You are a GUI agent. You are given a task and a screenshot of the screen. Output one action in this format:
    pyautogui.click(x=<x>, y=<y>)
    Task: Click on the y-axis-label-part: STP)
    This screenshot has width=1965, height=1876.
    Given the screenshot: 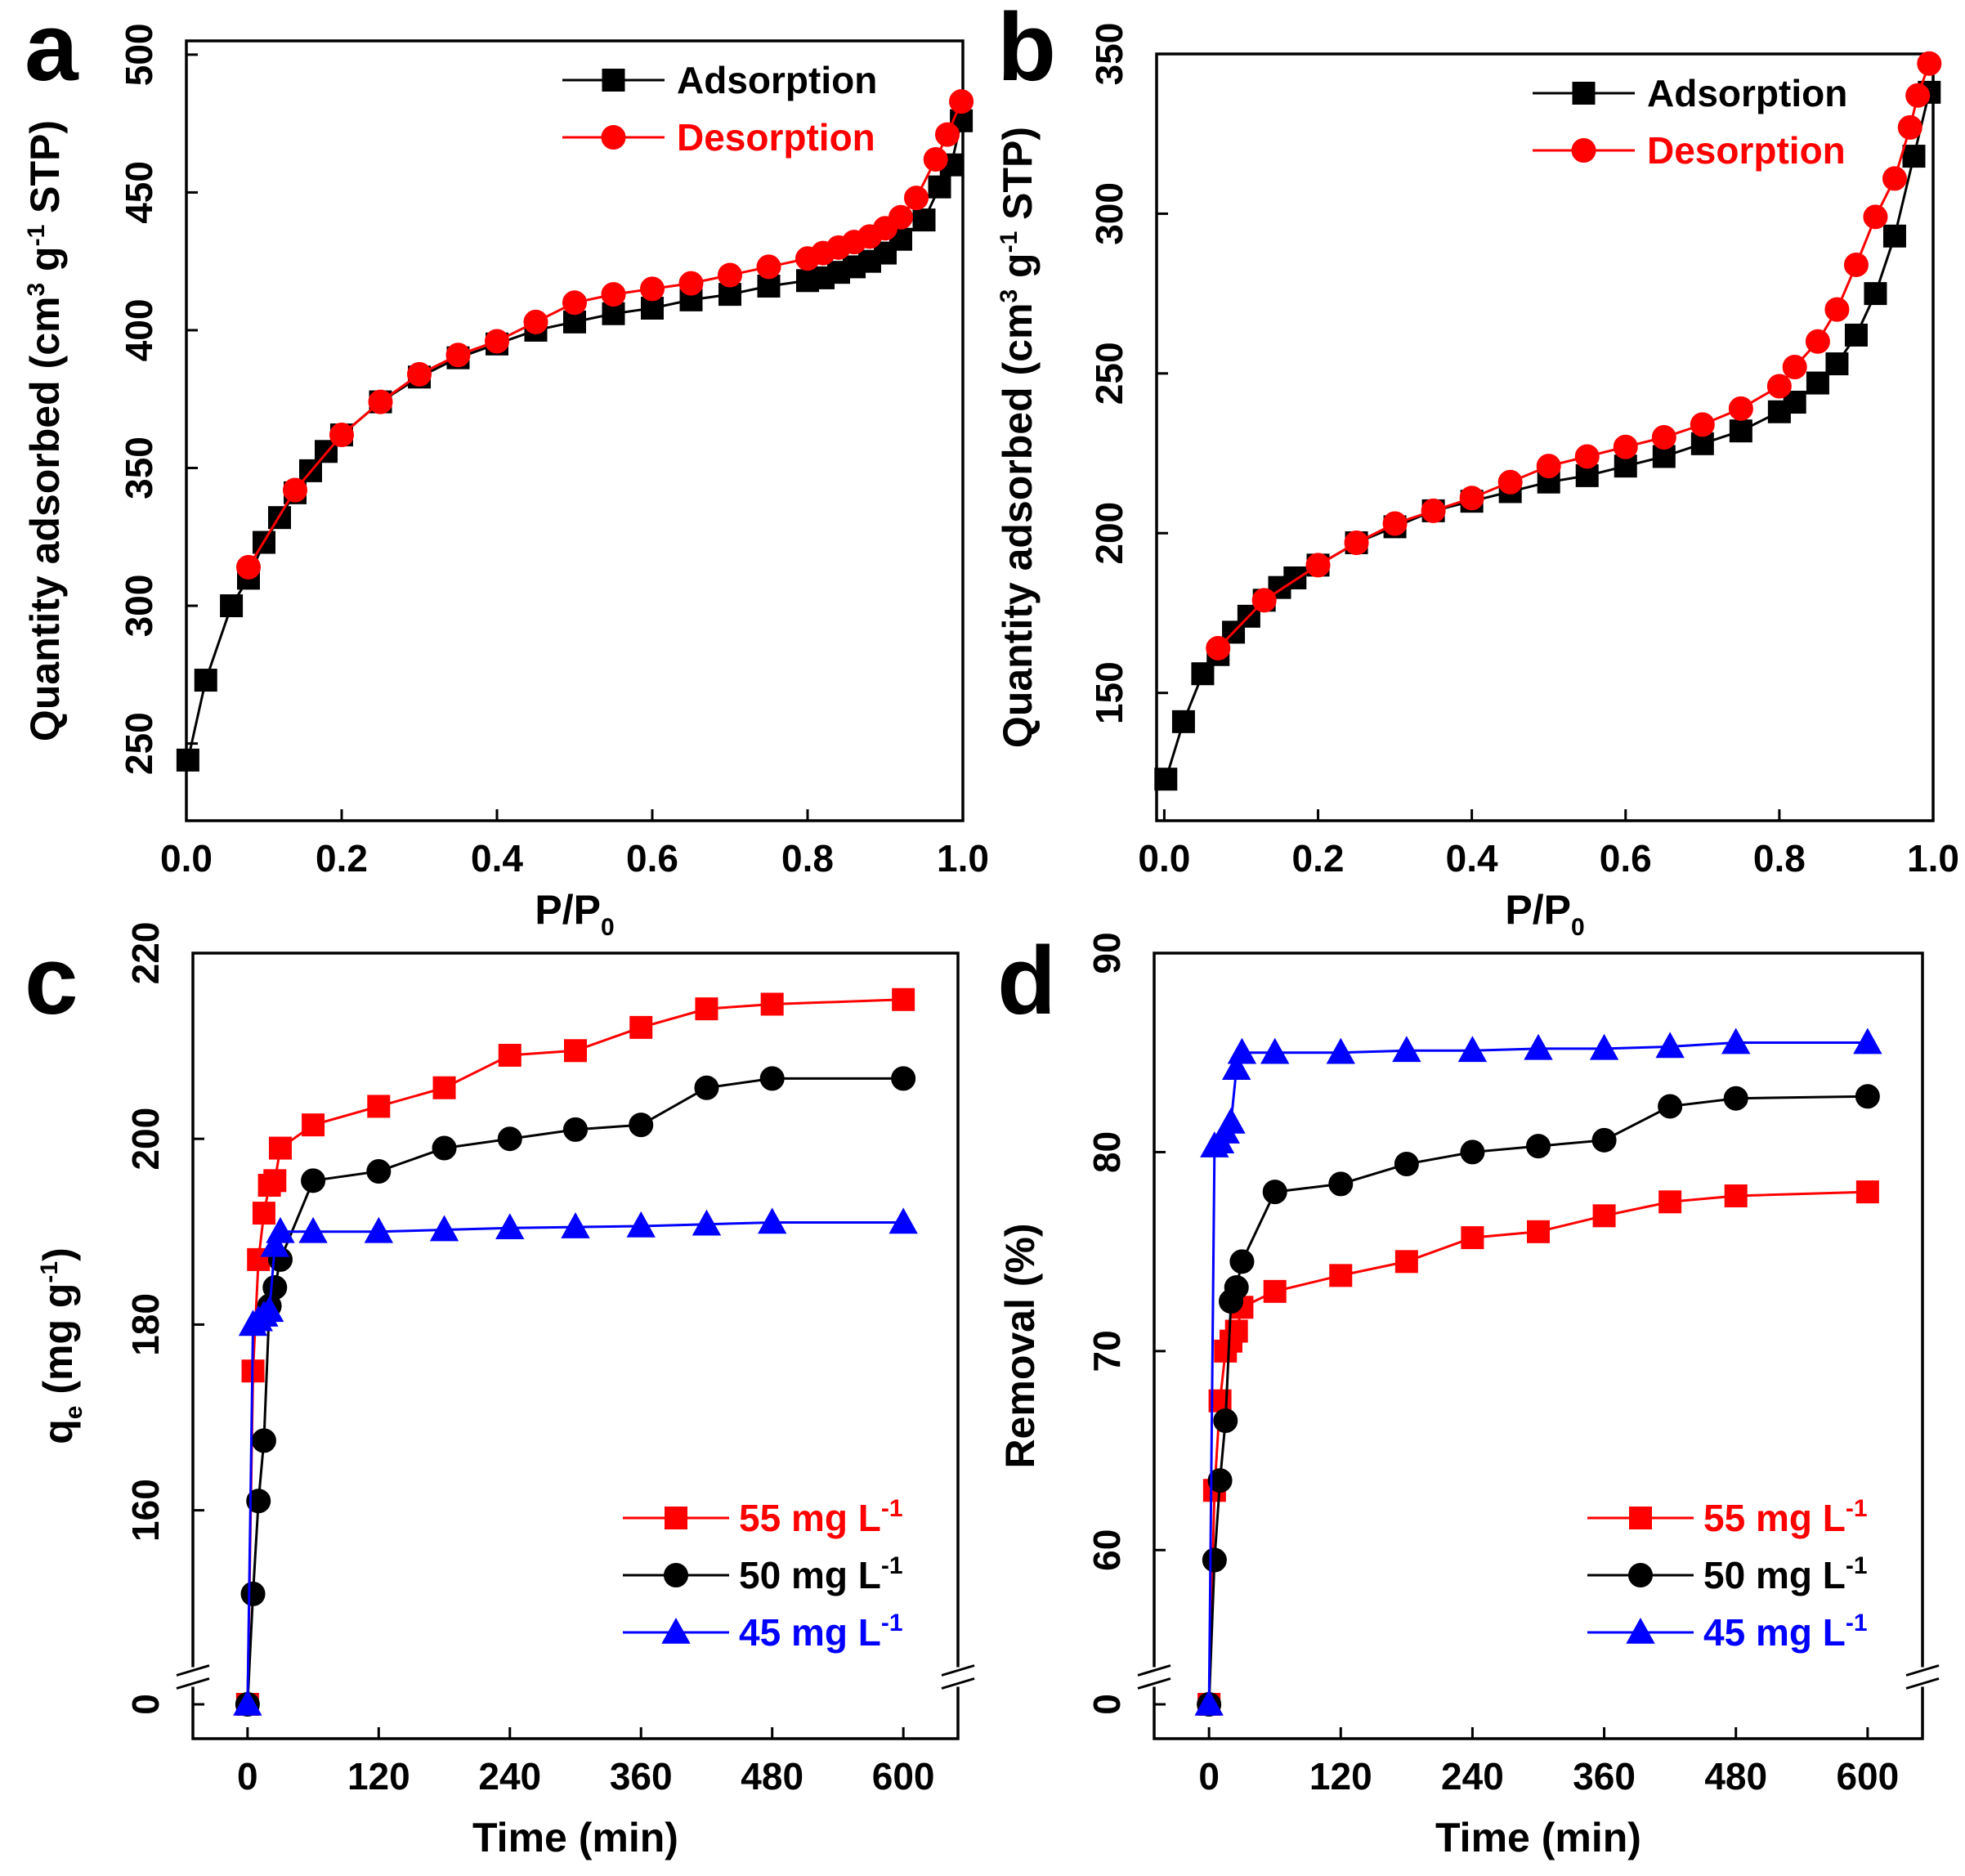 What is the action you would take?
    pyautogui.click(x=1018, y=179)
    